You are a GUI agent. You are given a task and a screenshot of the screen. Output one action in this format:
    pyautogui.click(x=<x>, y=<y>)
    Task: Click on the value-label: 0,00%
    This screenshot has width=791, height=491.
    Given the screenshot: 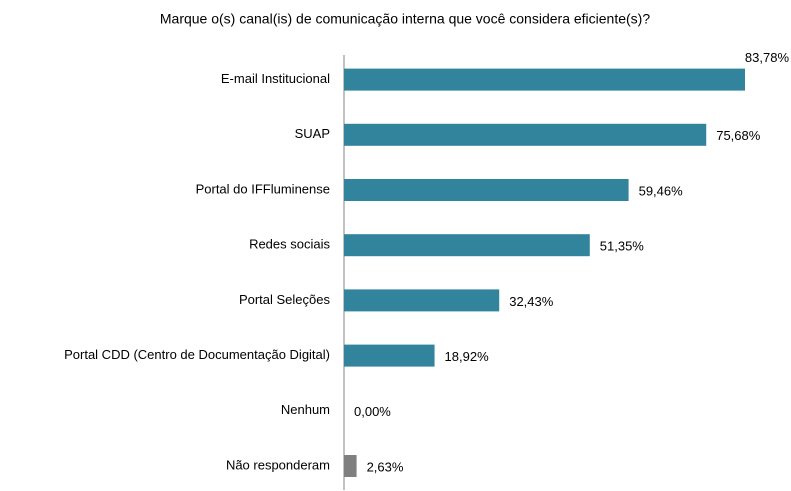 What is the action you would take?
    pyautogui.click(x=372, y=411)
    